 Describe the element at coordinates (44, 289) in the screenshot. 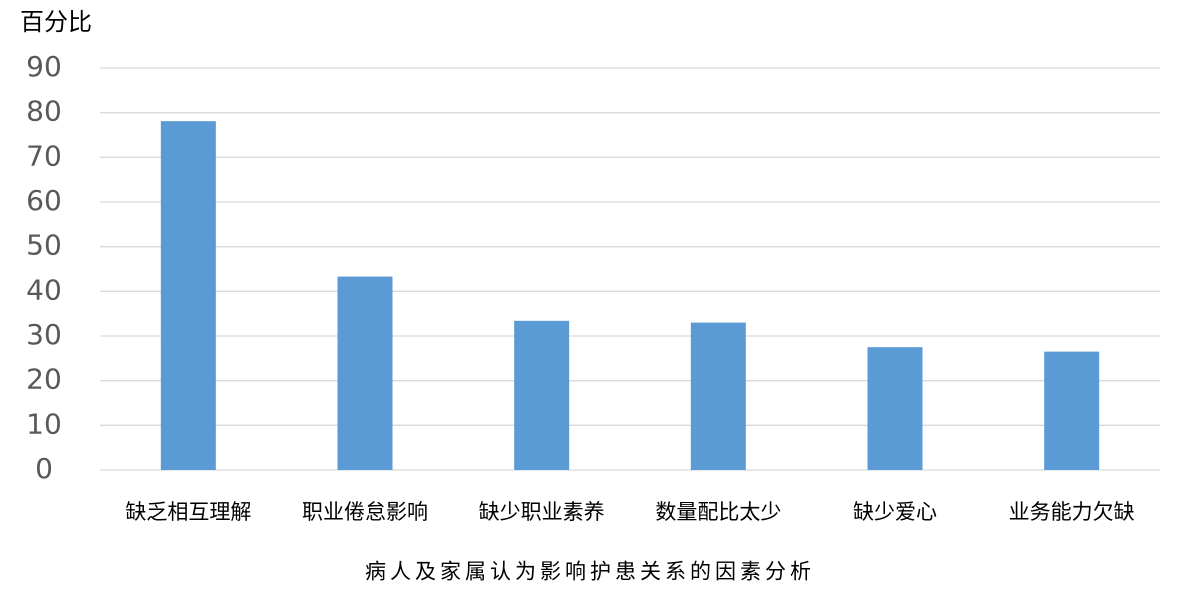

I see `y-tick-label: 40` at that location.